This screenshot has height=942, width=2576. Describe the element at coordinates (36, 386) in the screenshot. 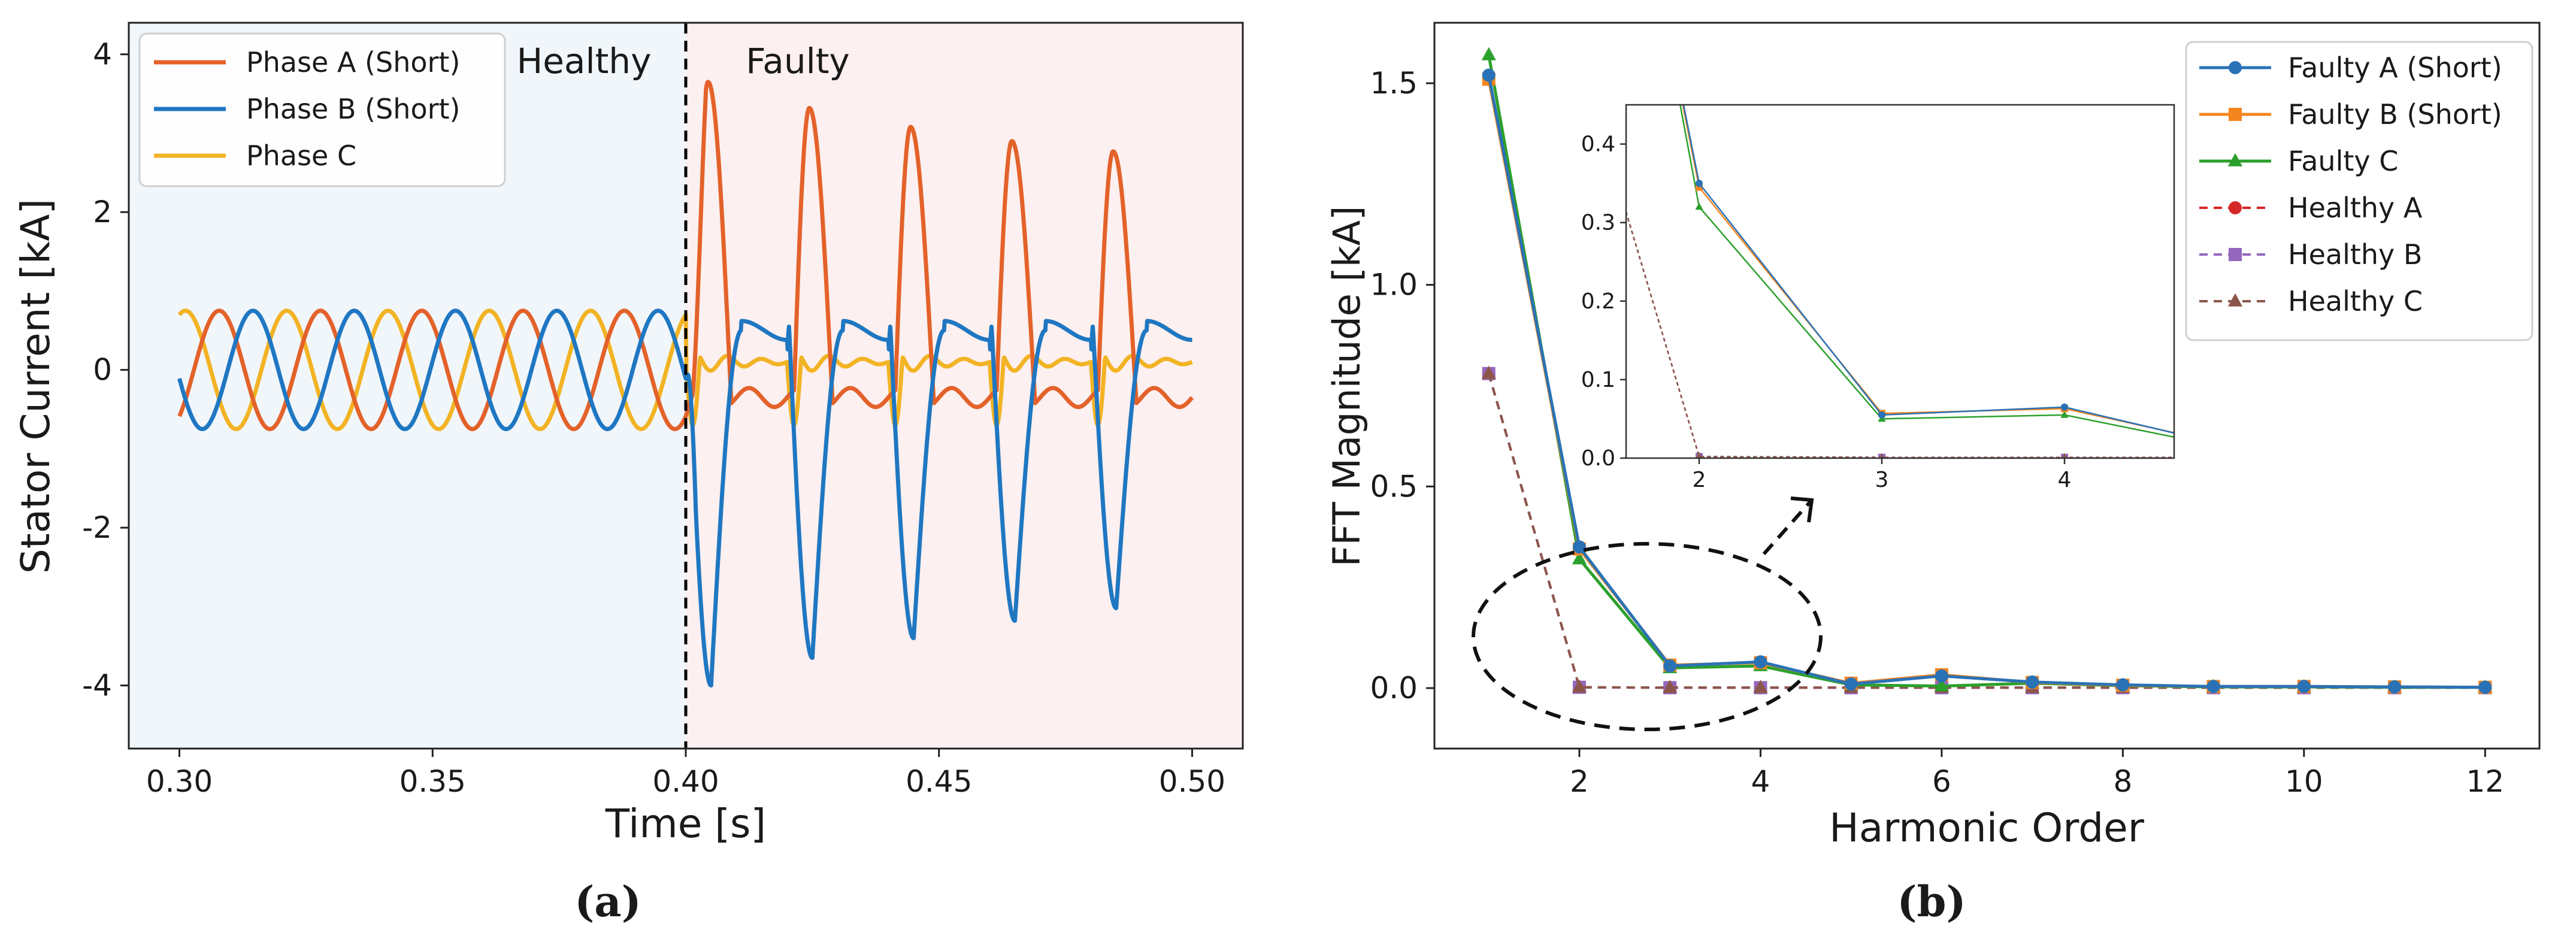

I see `panel-a-y-axis-label: Stator Current [kA]` at that location.